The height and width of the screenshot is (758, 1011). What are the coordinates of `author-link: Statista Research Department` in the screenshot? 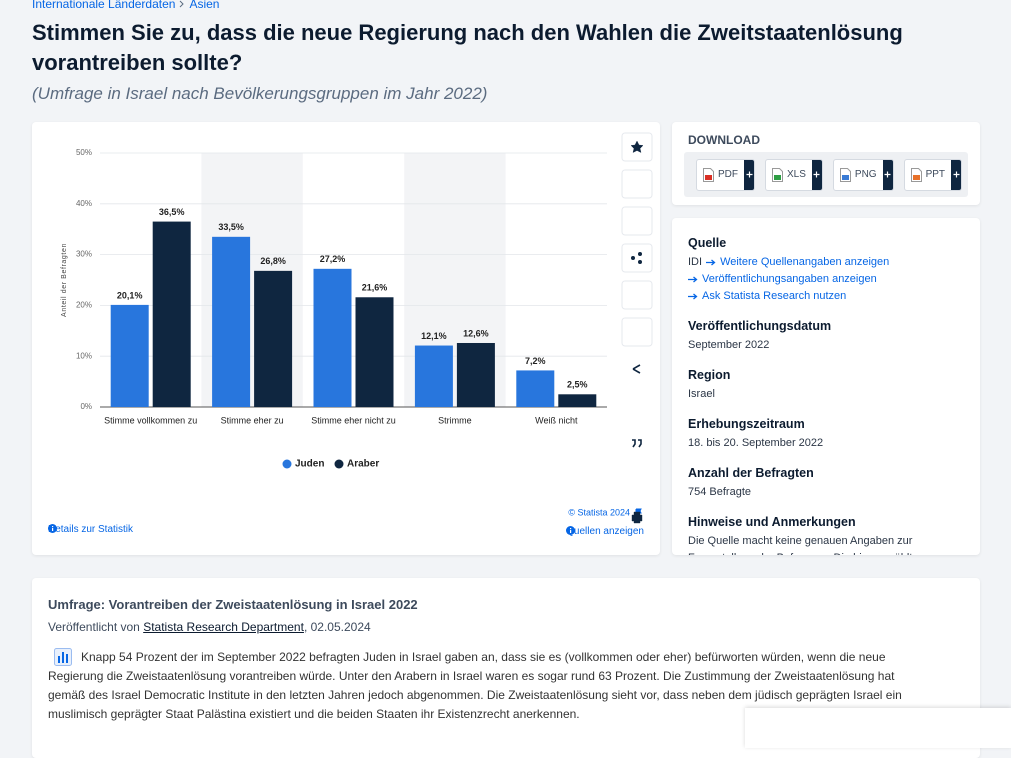 It's located at (223, 627).